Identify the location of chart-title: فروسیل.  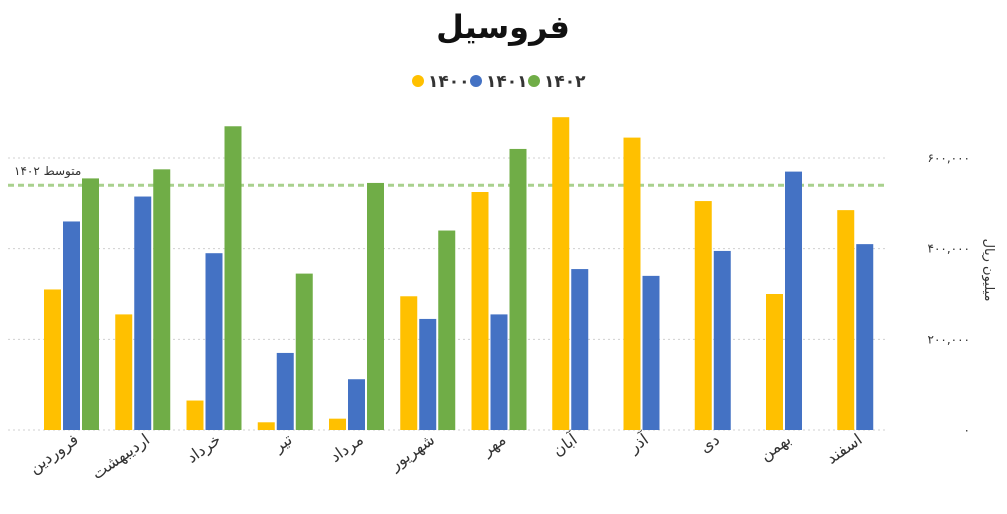
(503, 27).